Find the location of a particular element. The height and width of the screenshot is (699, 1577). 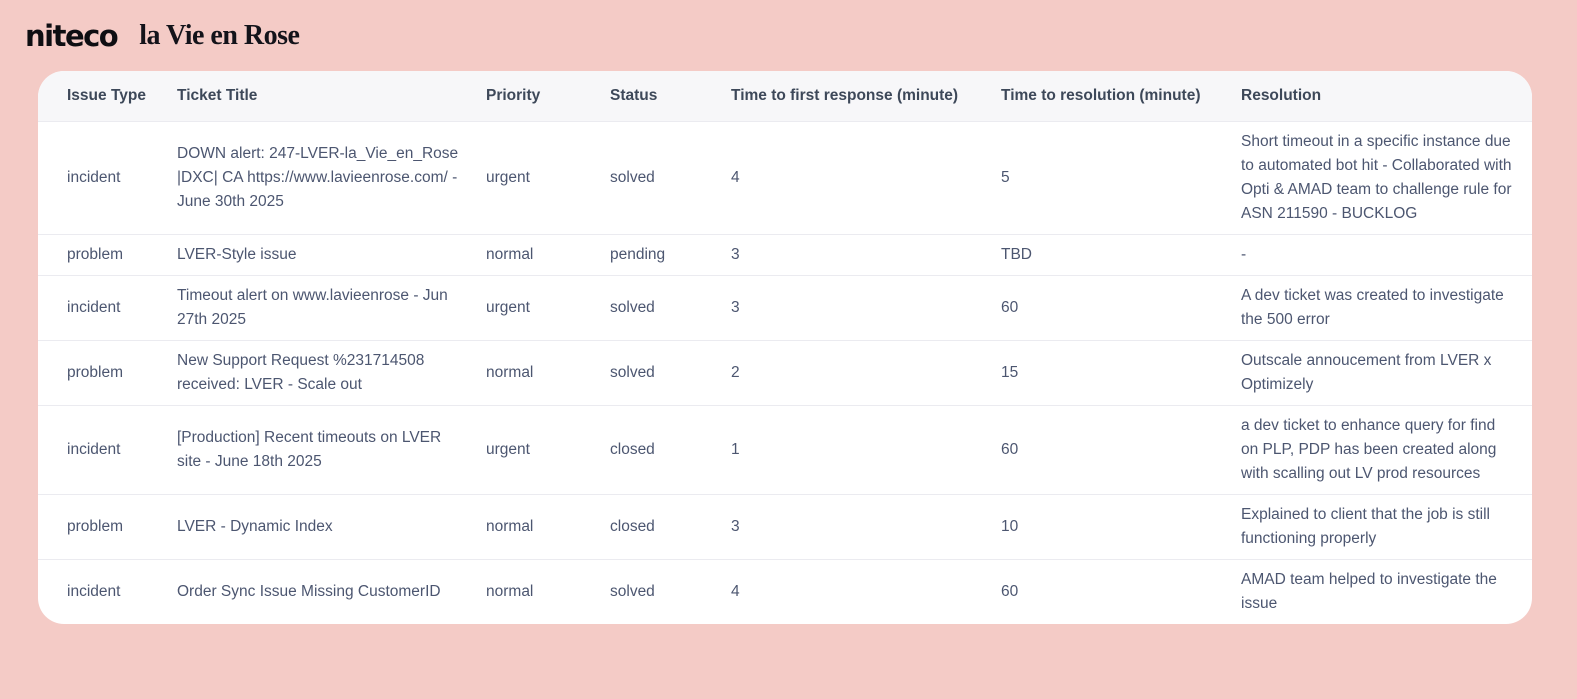

ticket-title-cell: LVER-Style issue is located at coordinates (331, 255).